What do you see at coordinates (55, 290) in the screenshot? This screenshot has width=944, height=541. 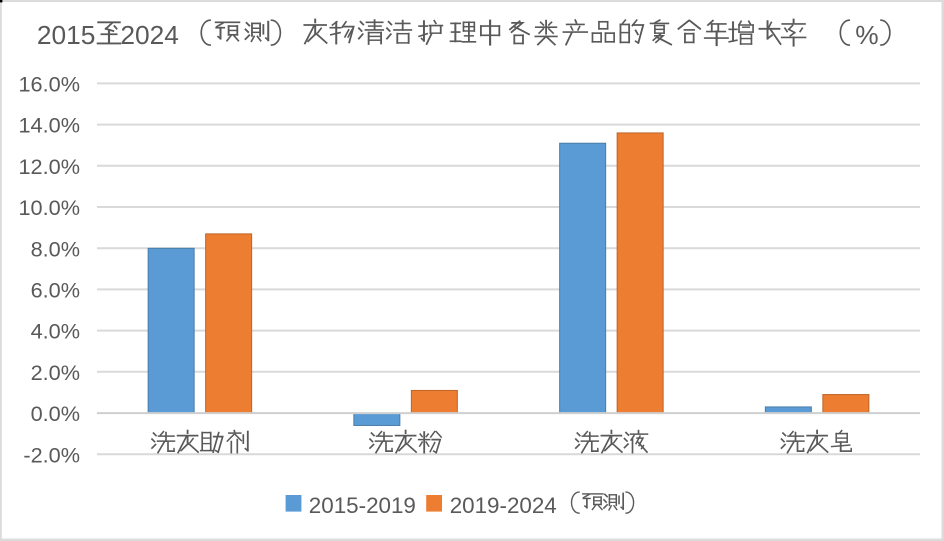 I see `svg-text: 6.0%` at bounding box center [55, 290].